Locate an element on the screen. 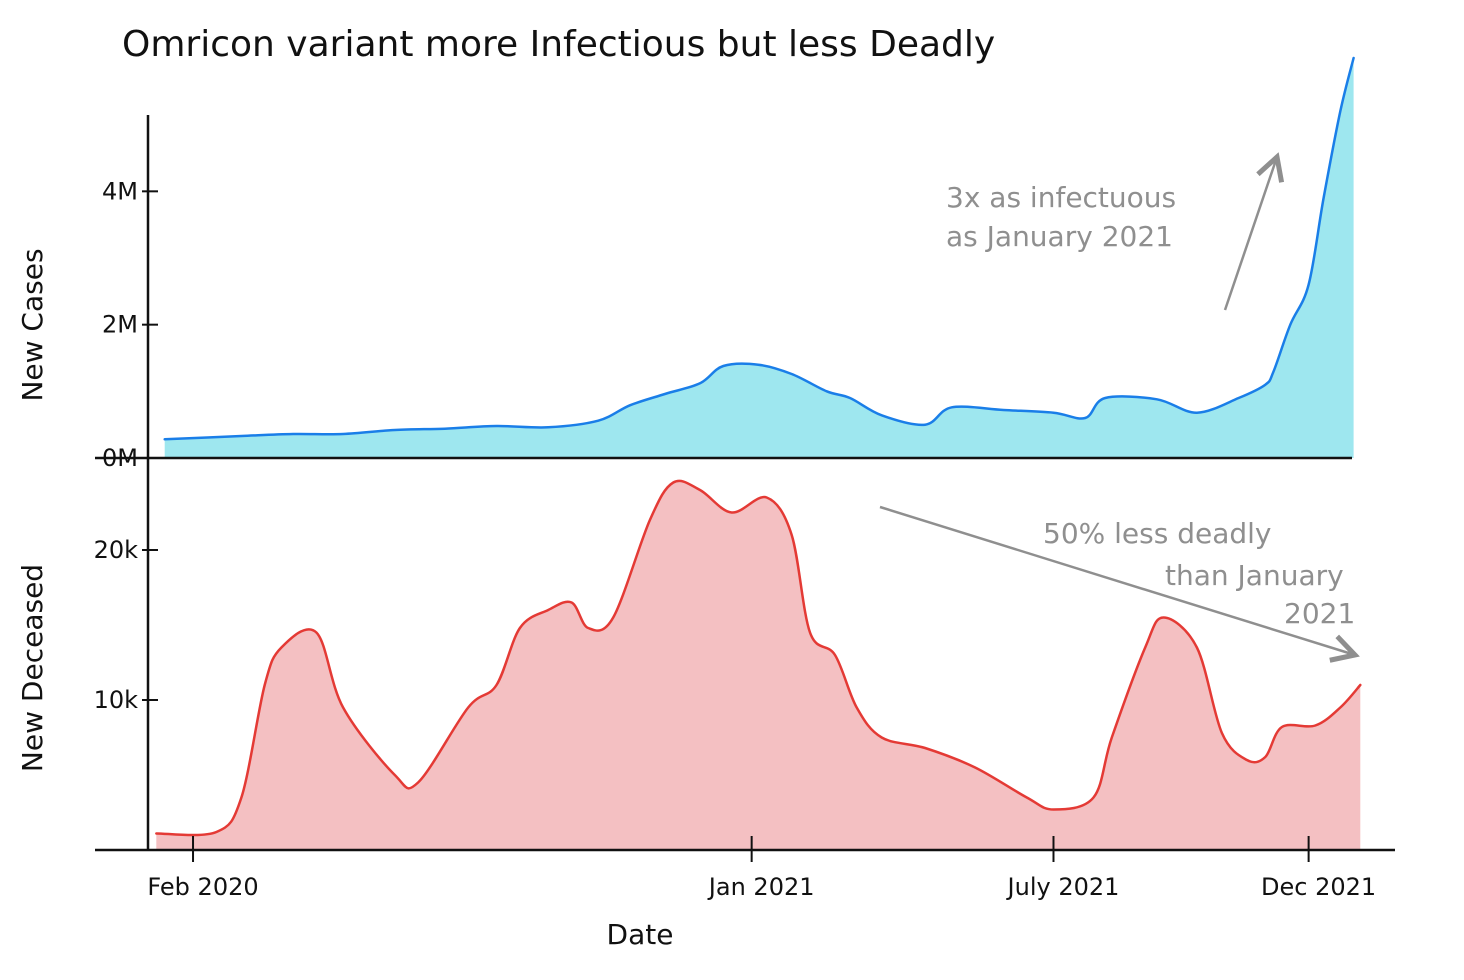  deaths-y-axis-label: New Deceased is located at coordinates (32, 668).